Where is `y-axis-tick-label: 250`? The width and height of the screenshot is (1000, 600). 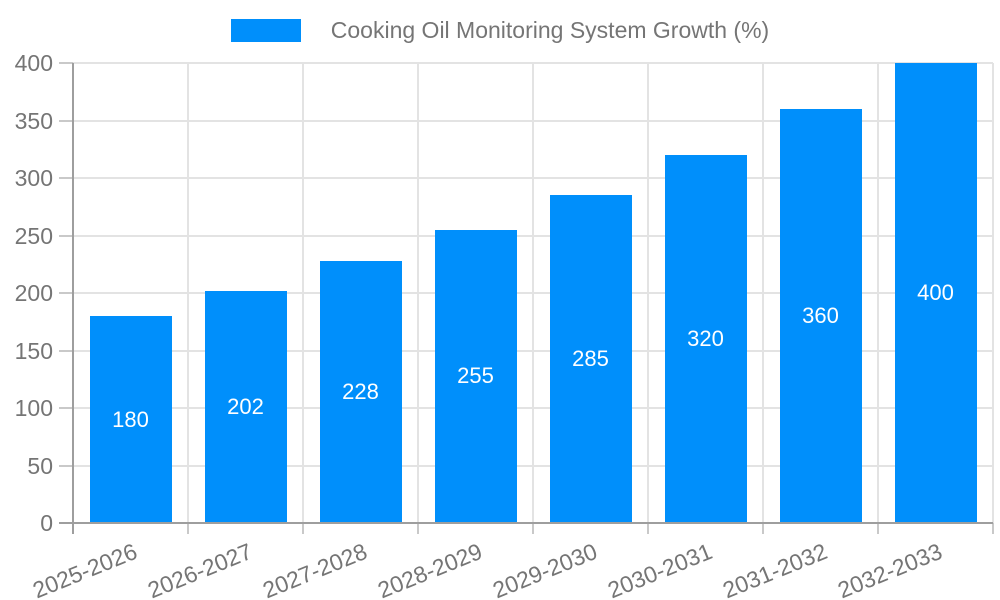 y-axis-tick-label: 250 is located at coordinates (33, 235).